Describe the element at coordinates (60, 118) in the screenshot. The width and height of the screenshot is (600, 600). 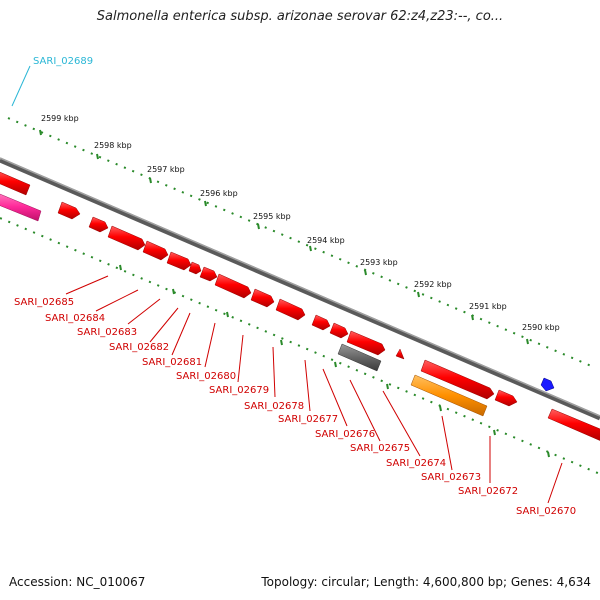
I see `scale-label: 2599 kbp` at that location.